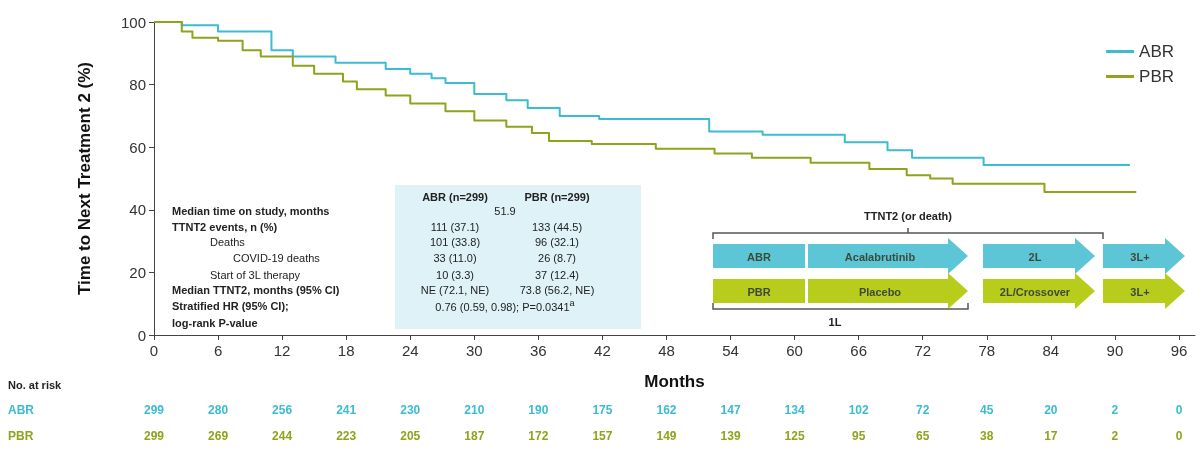 This screenshot has height=462, width=1204. I want to click on text: 244, so click(282, 436).